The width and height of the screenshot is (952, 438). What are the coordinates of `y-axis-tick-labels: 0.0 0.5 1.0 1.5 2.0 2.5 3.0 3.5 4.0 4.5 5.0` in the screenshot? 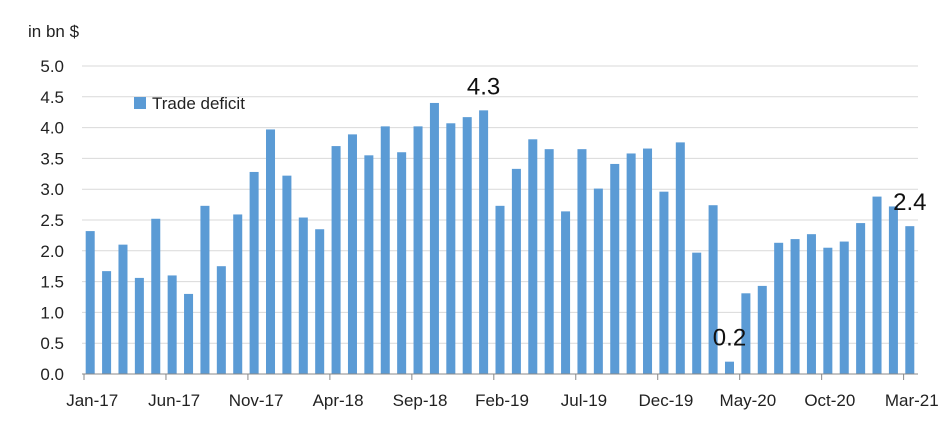 It's located at (52, 220).